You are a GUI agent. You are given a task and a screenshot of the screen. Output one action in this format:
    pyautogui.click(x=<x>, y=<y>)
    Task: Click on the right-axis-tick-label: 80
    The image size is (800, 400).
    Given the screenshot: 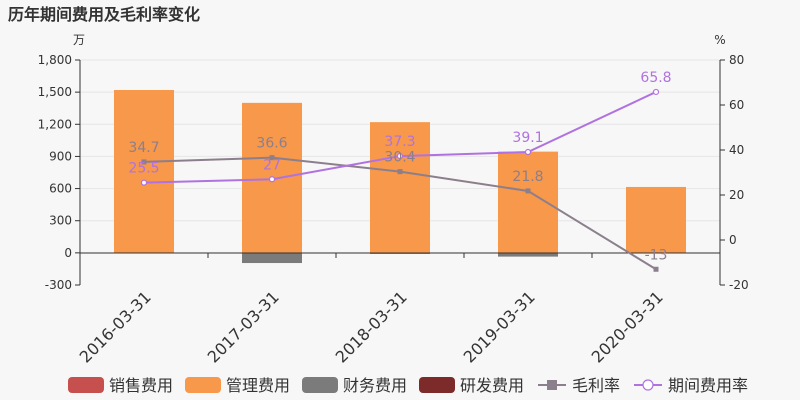 What is the action you would take?
    pyautogui.click(x=736, y=60)
    